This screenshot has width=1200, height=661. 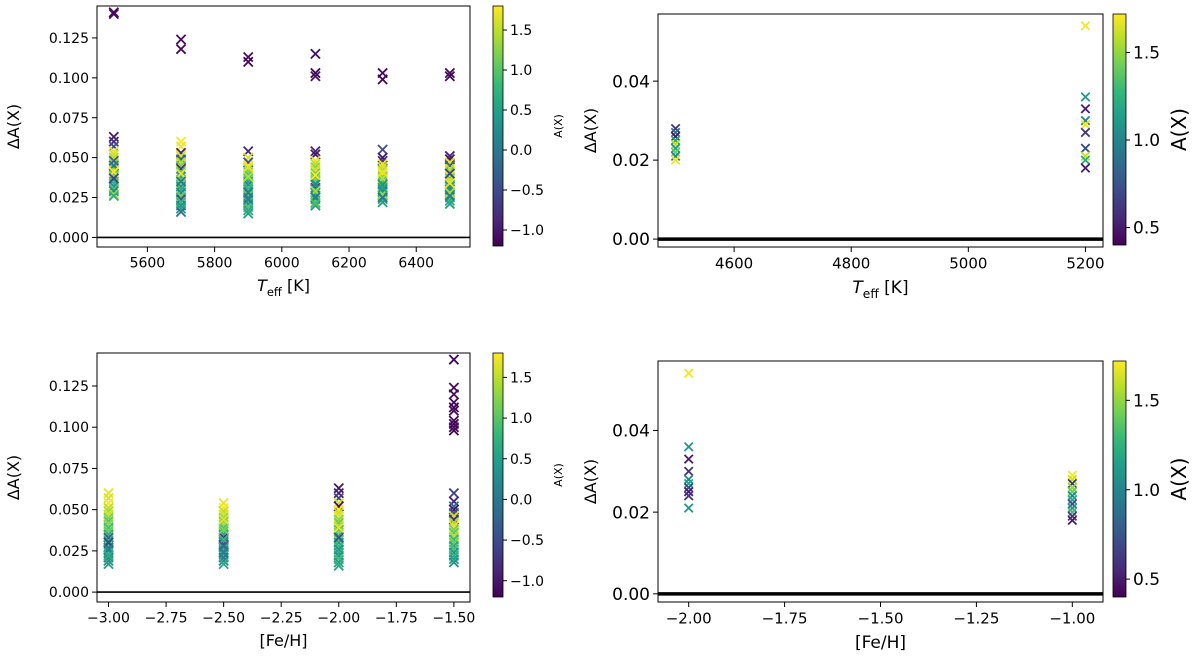 I want to click on x-tick-label: 6200, so click(x=349, y=264).